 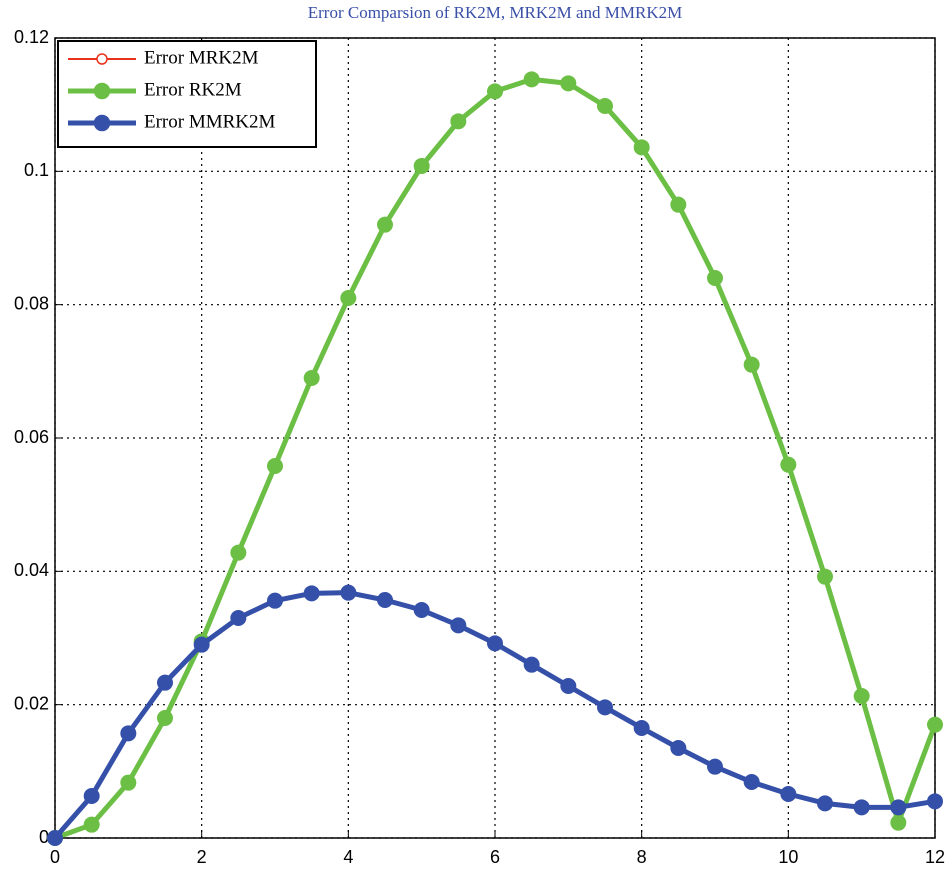 What do you see at coordinates (31, 703) in the screenshot?
I see `y-tick-label: 0.02` at bounding box center [31, 703].